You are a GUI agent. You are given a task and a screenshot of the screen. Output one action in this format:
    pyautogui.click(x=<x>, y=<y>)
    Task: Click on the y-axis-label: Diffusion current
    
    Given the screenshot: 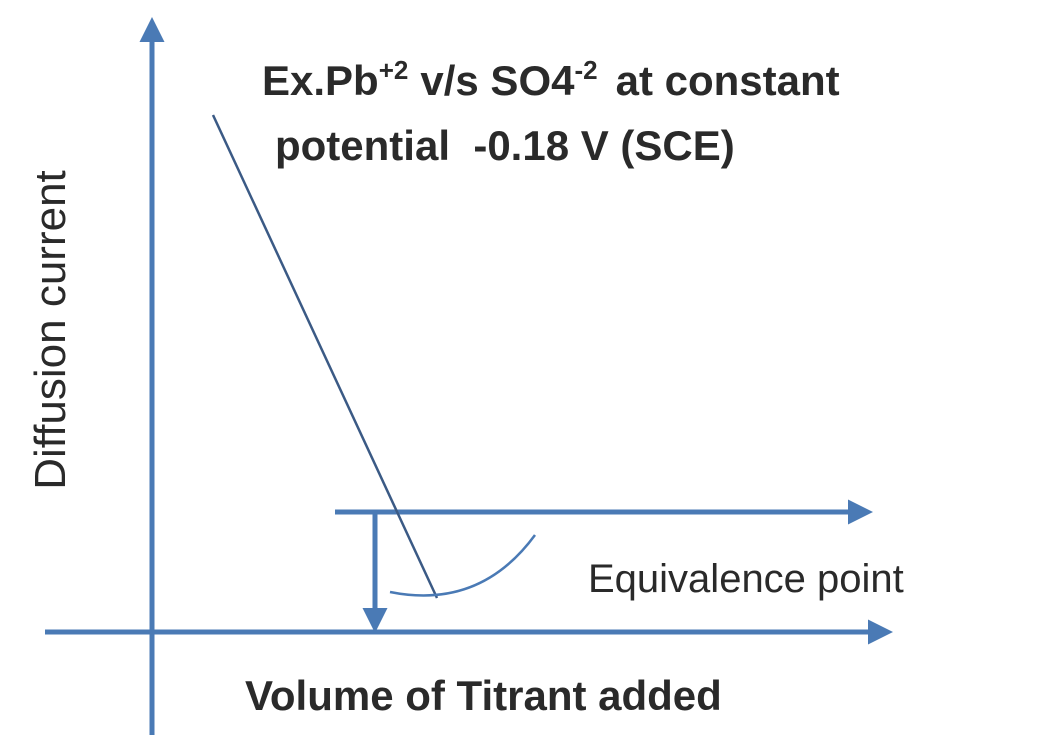 What is the action you would take?
    pyautogui.click(x=50, y=330)
    